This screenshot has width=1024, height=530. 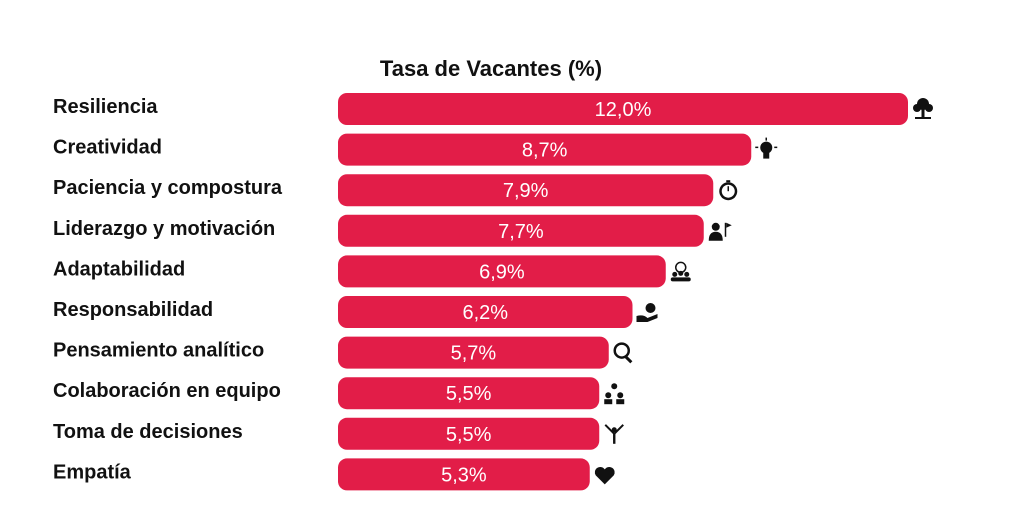 I want to click on category-label: Paciencia y compostura, so click(x=168, y=188).